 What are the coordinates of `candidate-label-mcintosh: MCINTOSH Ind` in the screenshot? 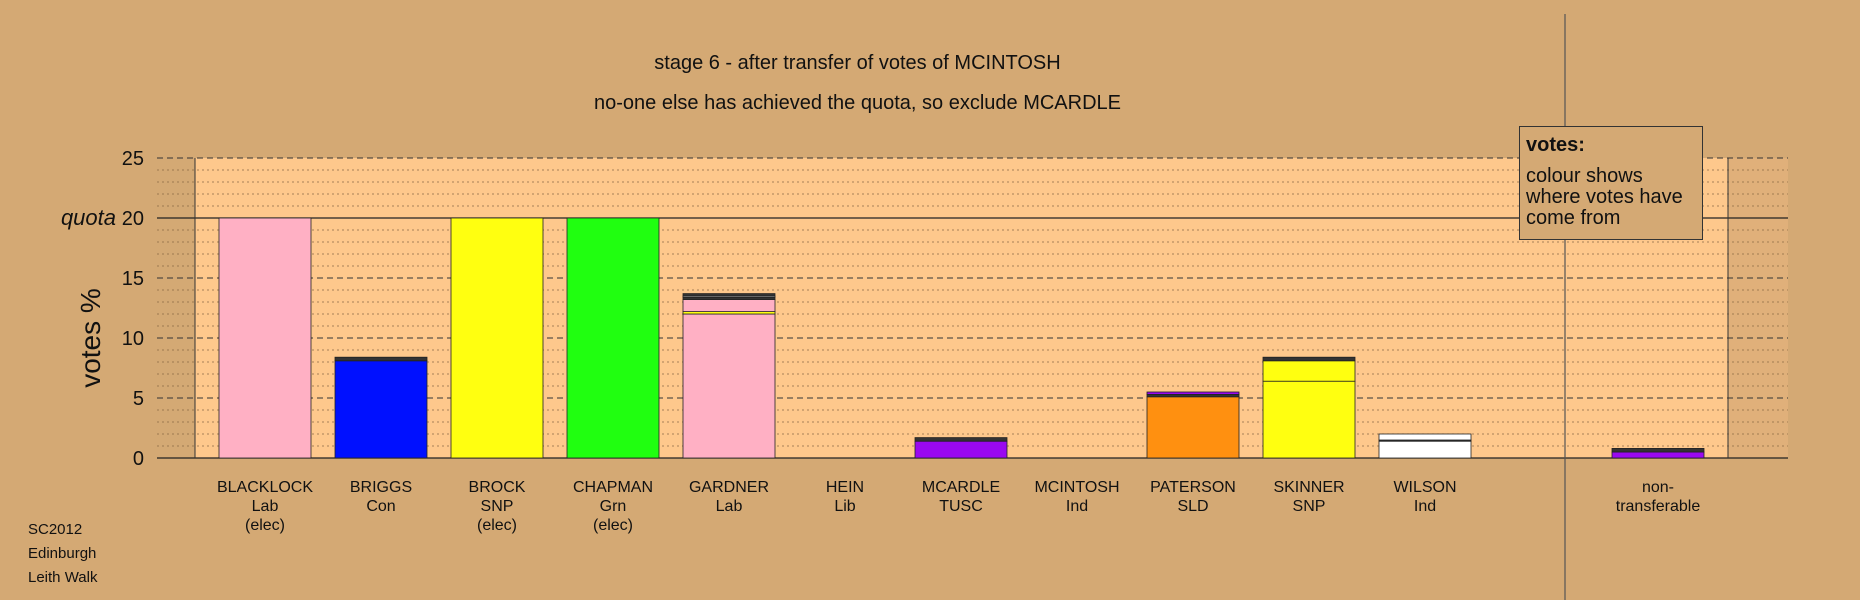 It's located at (1077, 497).